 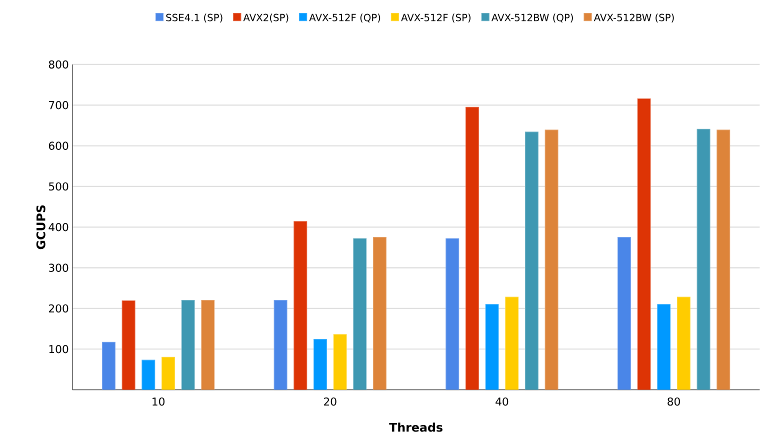 What do you see at coordinates (265, 17) in the screenshot?
I see `legend-label: AVX2(SP)` at bounding box center [265, 17].